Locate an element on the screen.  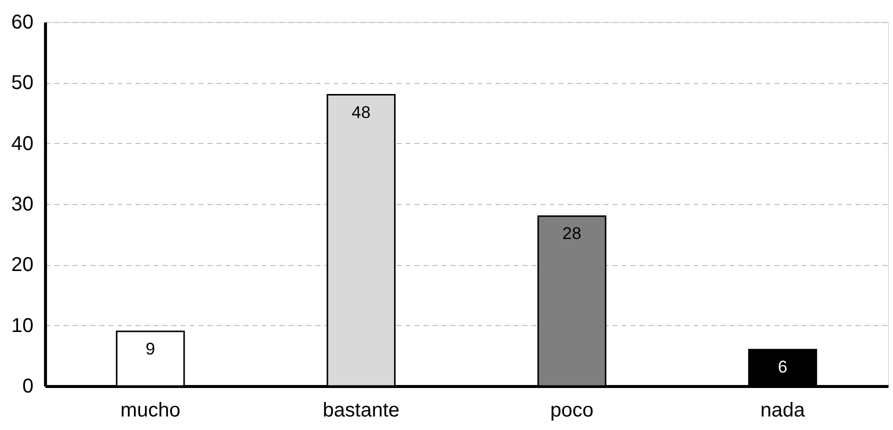
y-tick-label: 50 is located at coordinates (22, 83).